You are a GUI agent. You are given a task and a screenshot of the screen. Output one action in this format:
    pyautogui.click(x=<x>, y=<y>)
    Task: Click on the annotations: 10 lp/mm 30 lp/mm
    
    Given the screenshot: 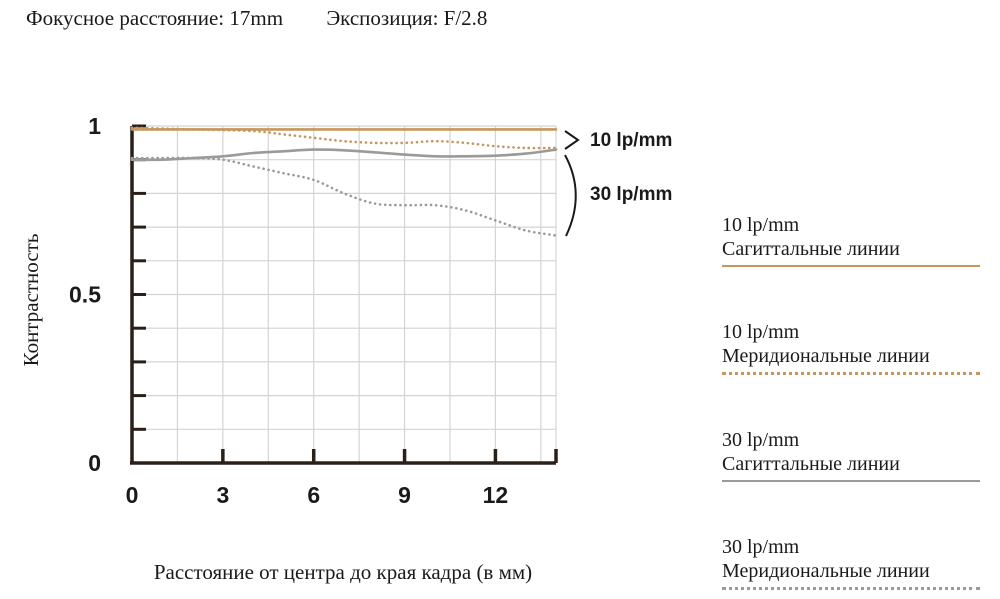 What is the action you would take?
    pyautogui.click(x=618, y=183)
    